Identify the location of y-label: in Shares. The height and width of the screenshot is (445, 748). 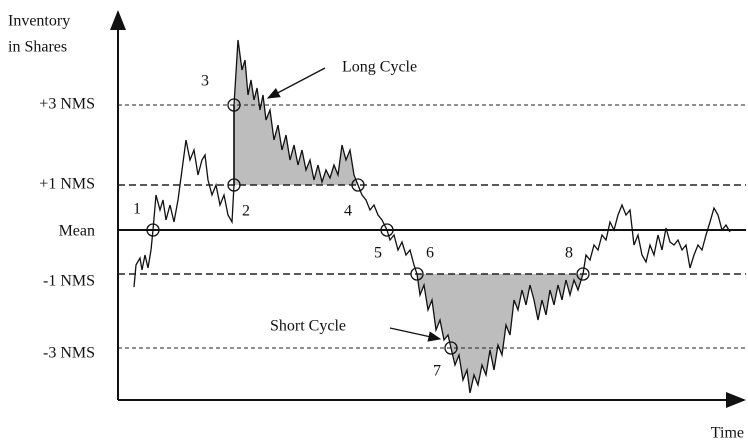
(37, 47).